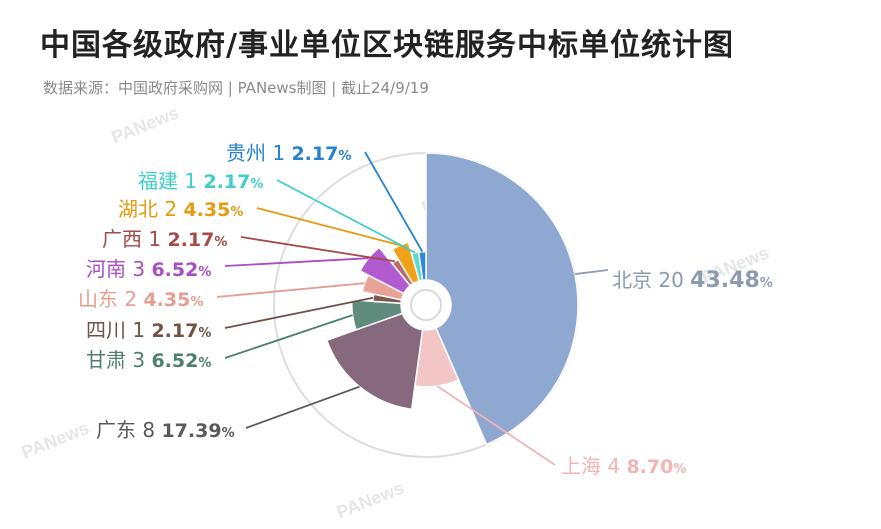 The width and height of the screenshot is (881, 529). What do you see at coordinates (591, 272) in the screenshot?
I see `leader-line-北京` at bounding box center [591, 272].